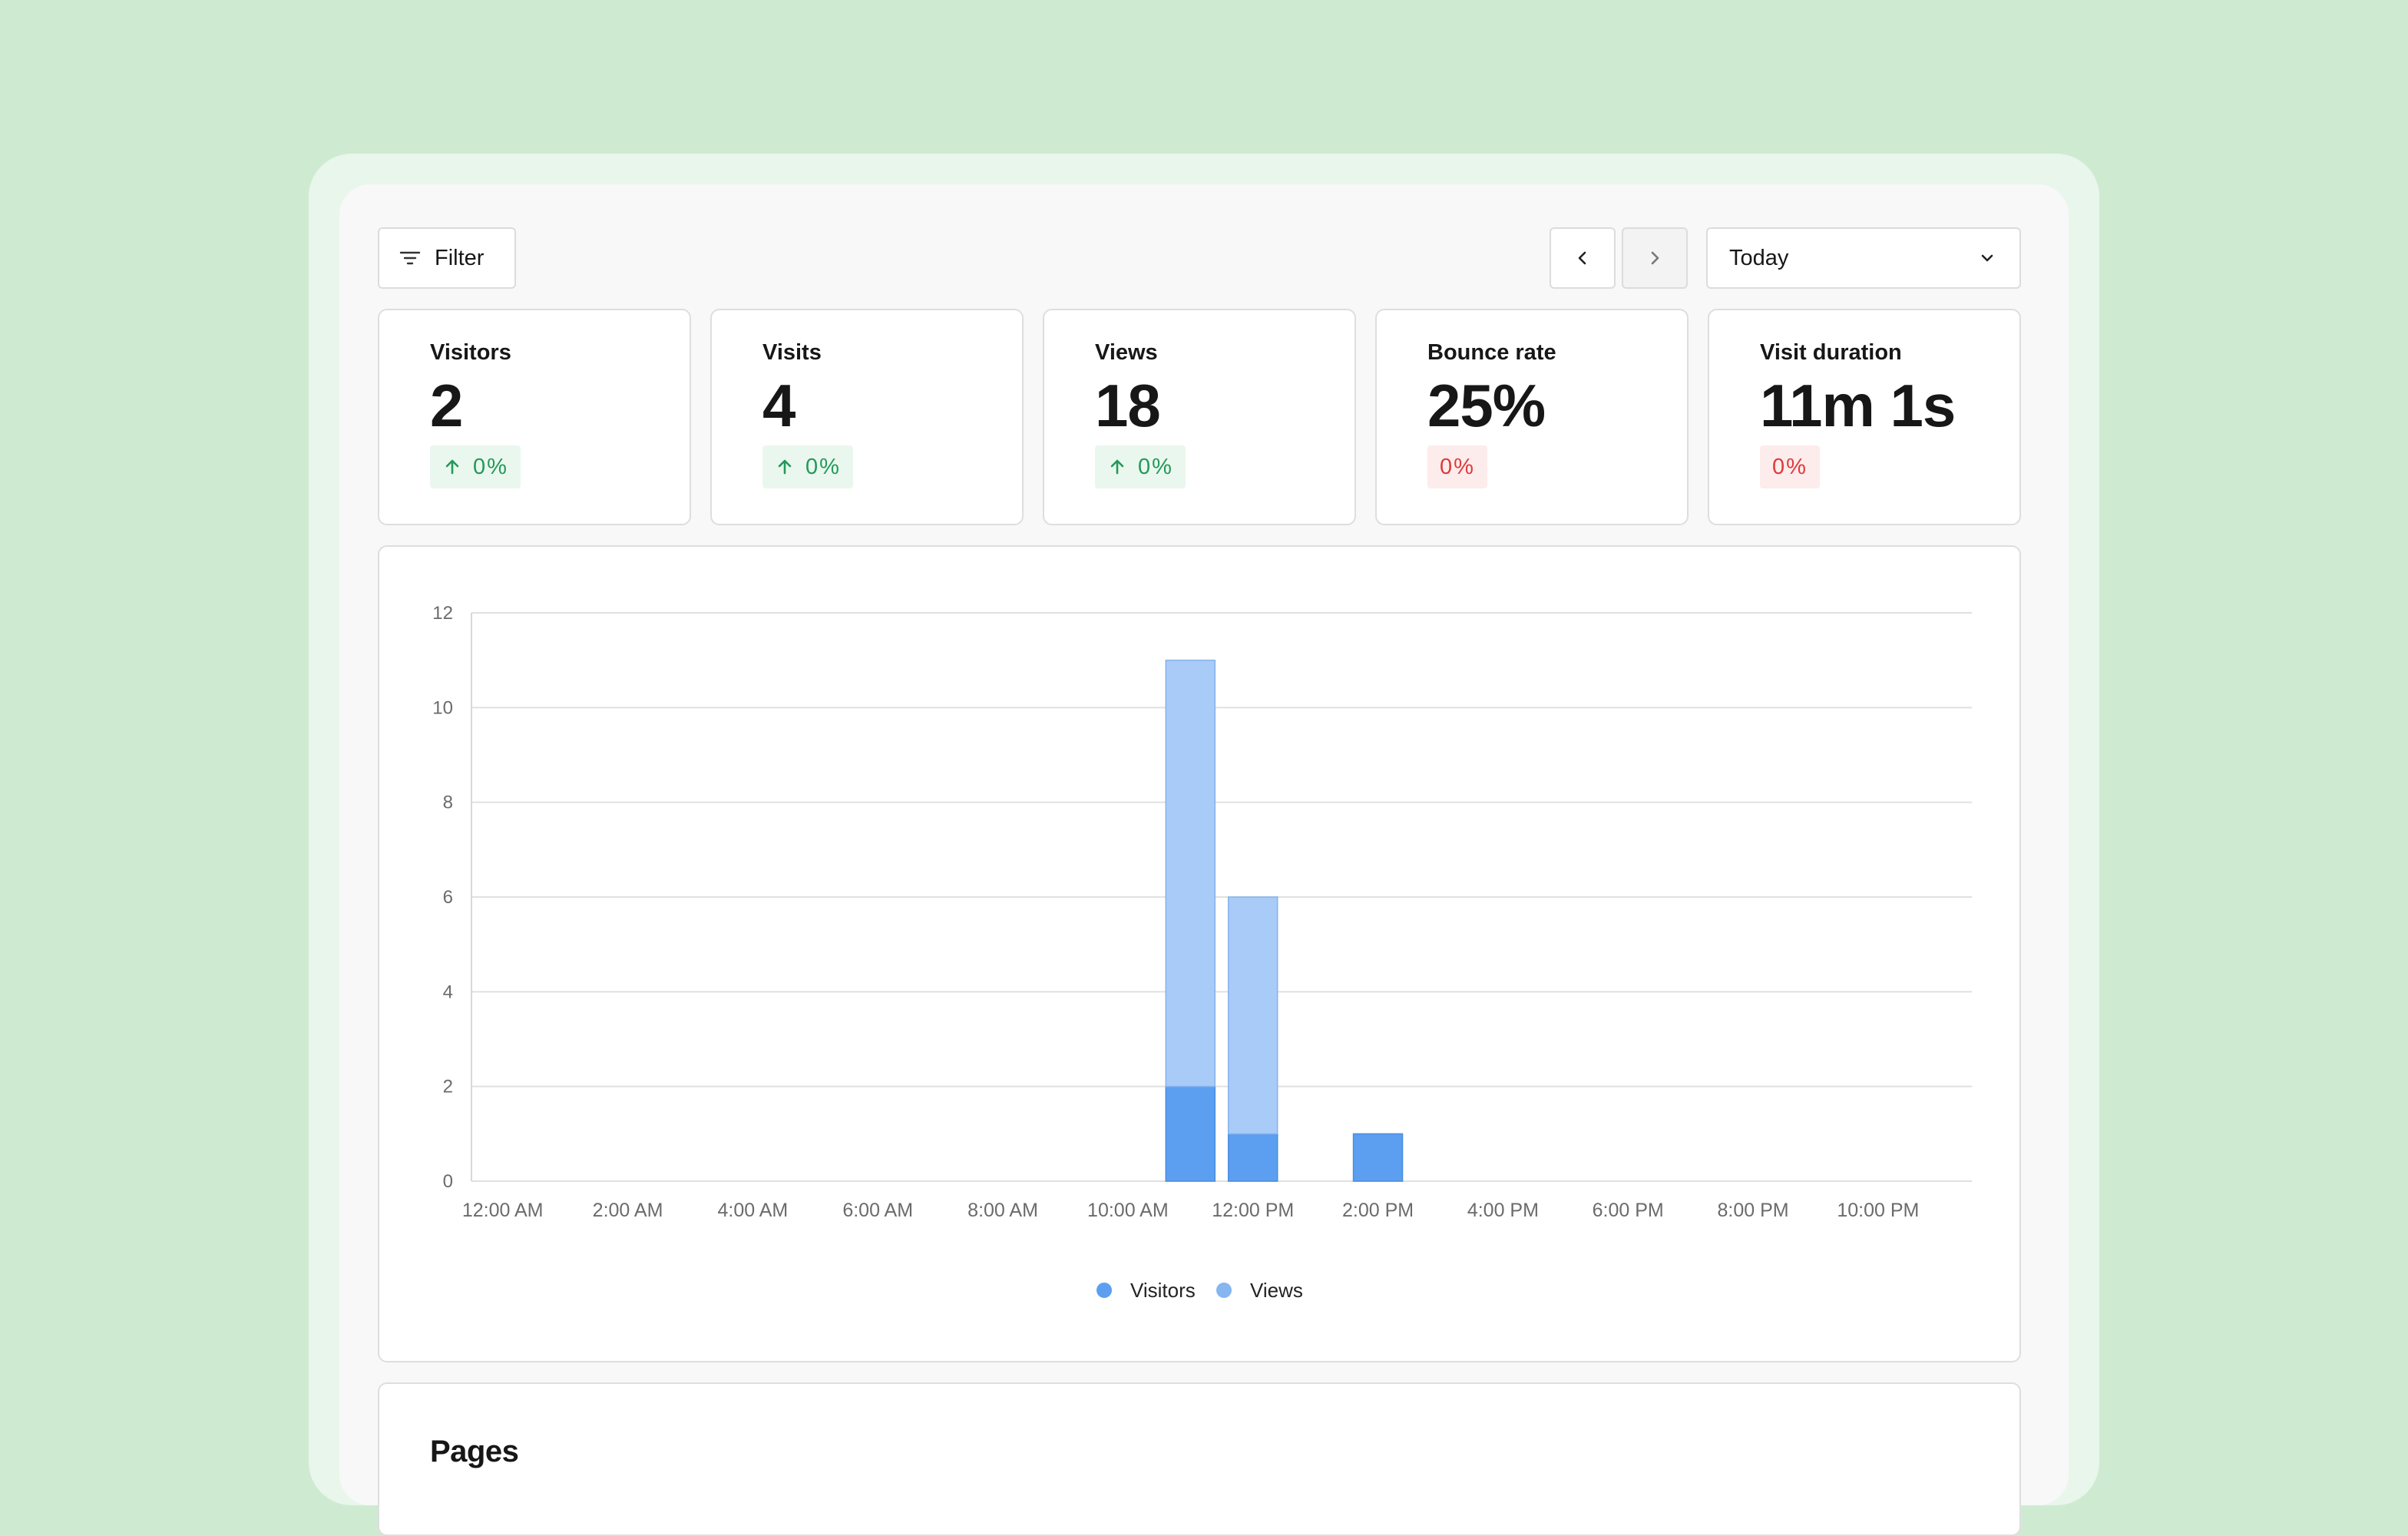 The width and height of the screenshot is (2408, 1536). I want to click on x-tick-label: 6:00 AM, so click(878, 1210).